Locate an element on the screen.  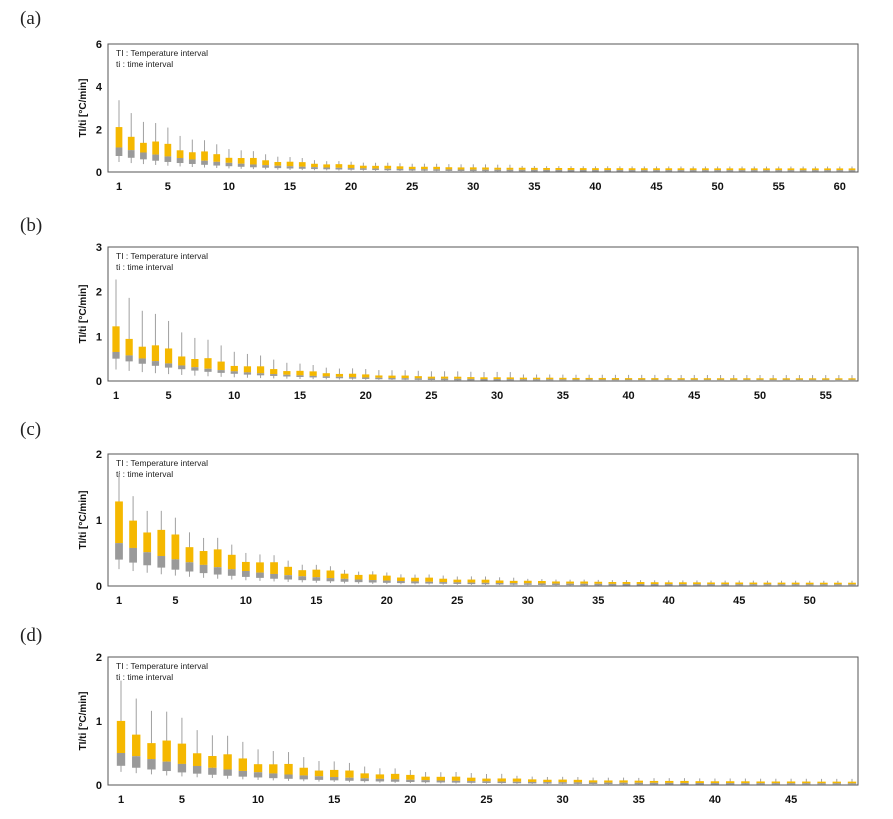
x-tick-label: 40 is located at coordinates (595, 187).